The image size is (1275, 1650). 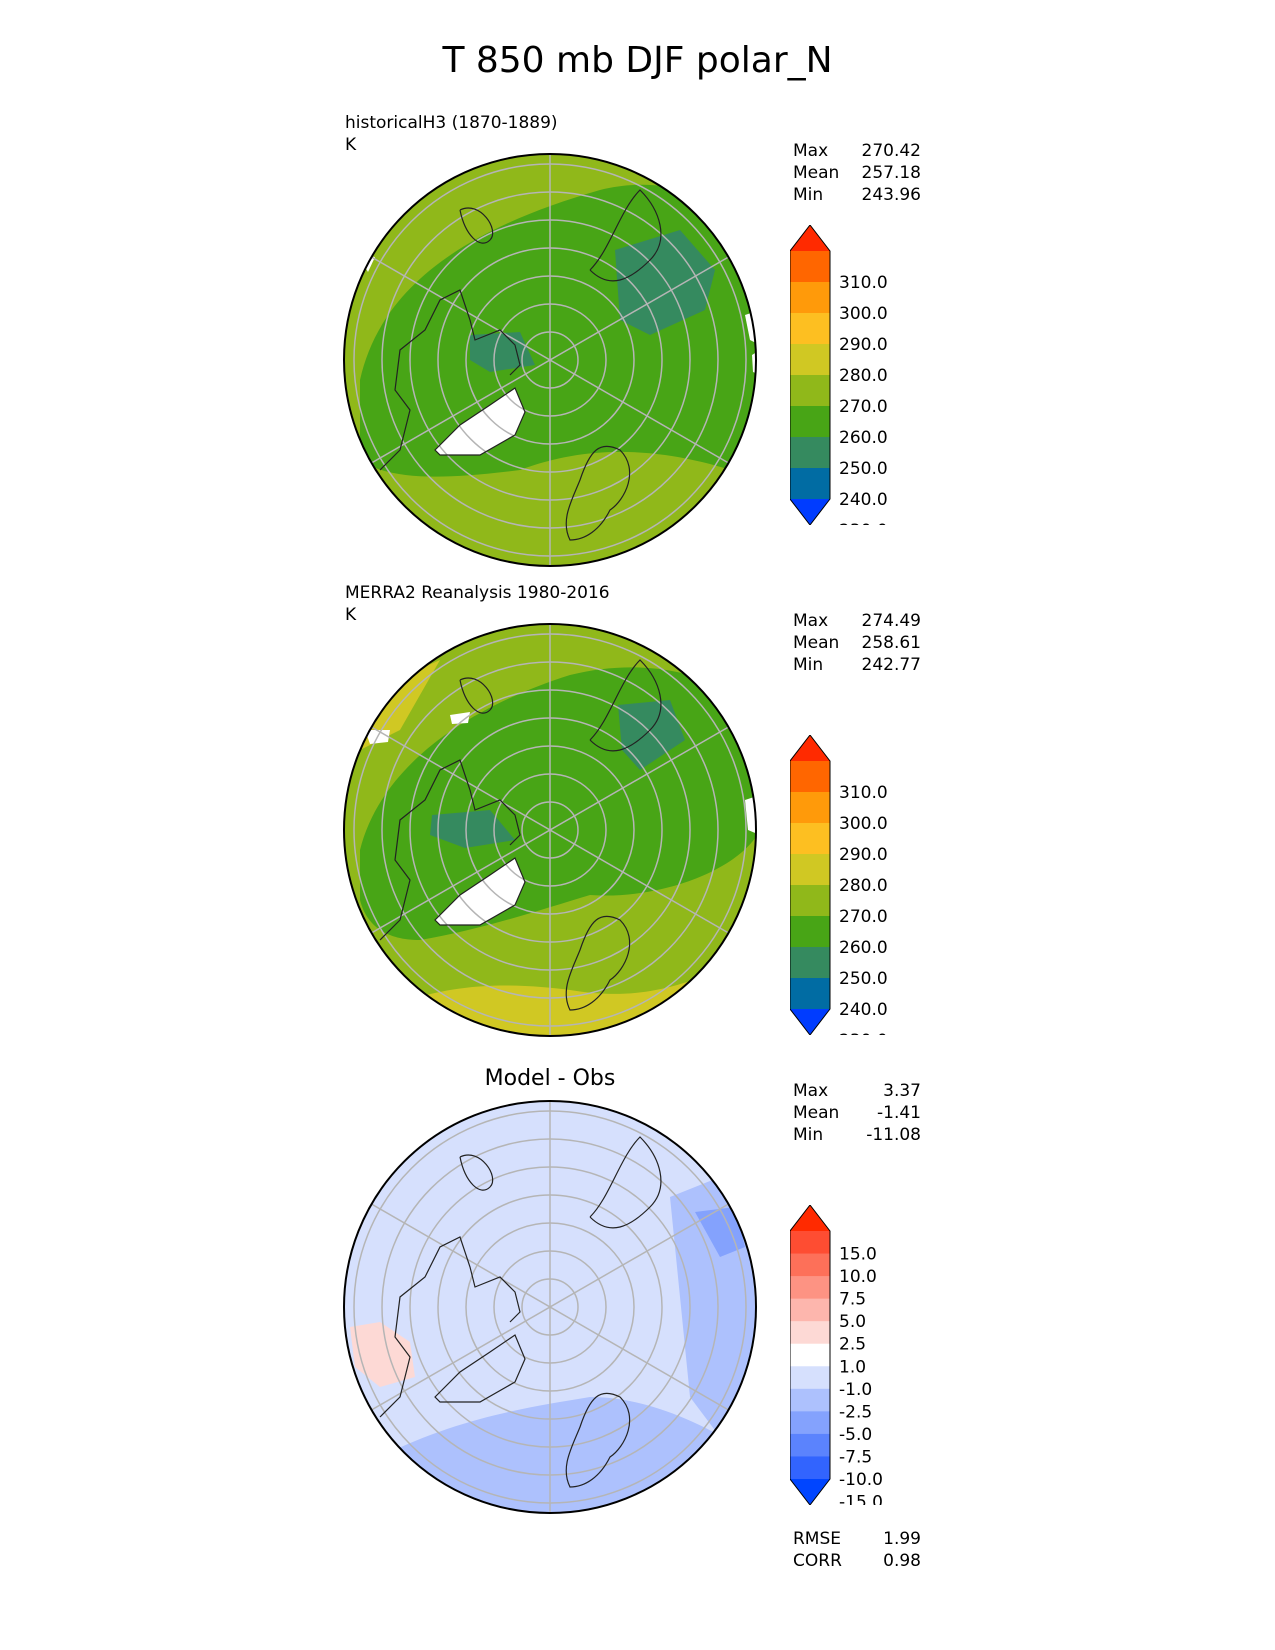 I want to click on panel-2-label: MERRA2 Reanalysis 1980-2016 K, so click(x=477, y=604).